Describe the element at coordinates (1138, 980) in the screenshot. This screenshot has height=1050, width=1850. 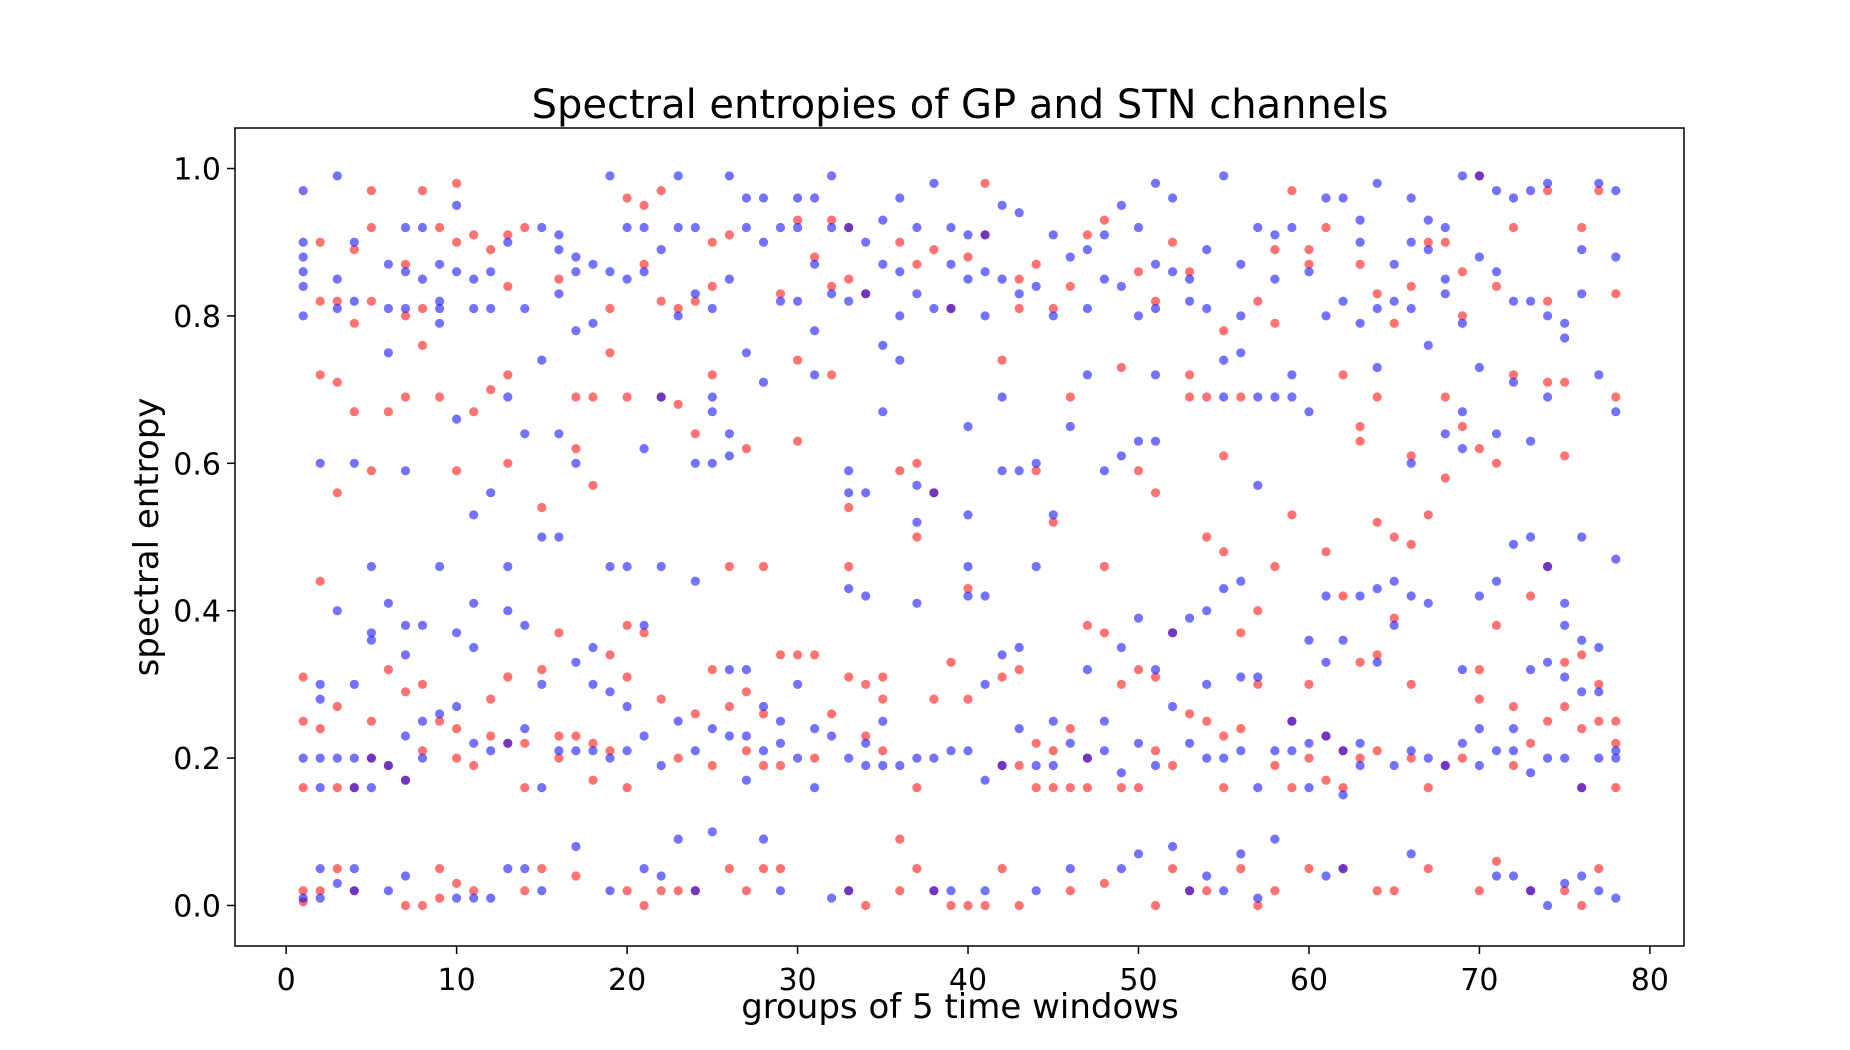
I see `x-tick-label: 50` at that location.